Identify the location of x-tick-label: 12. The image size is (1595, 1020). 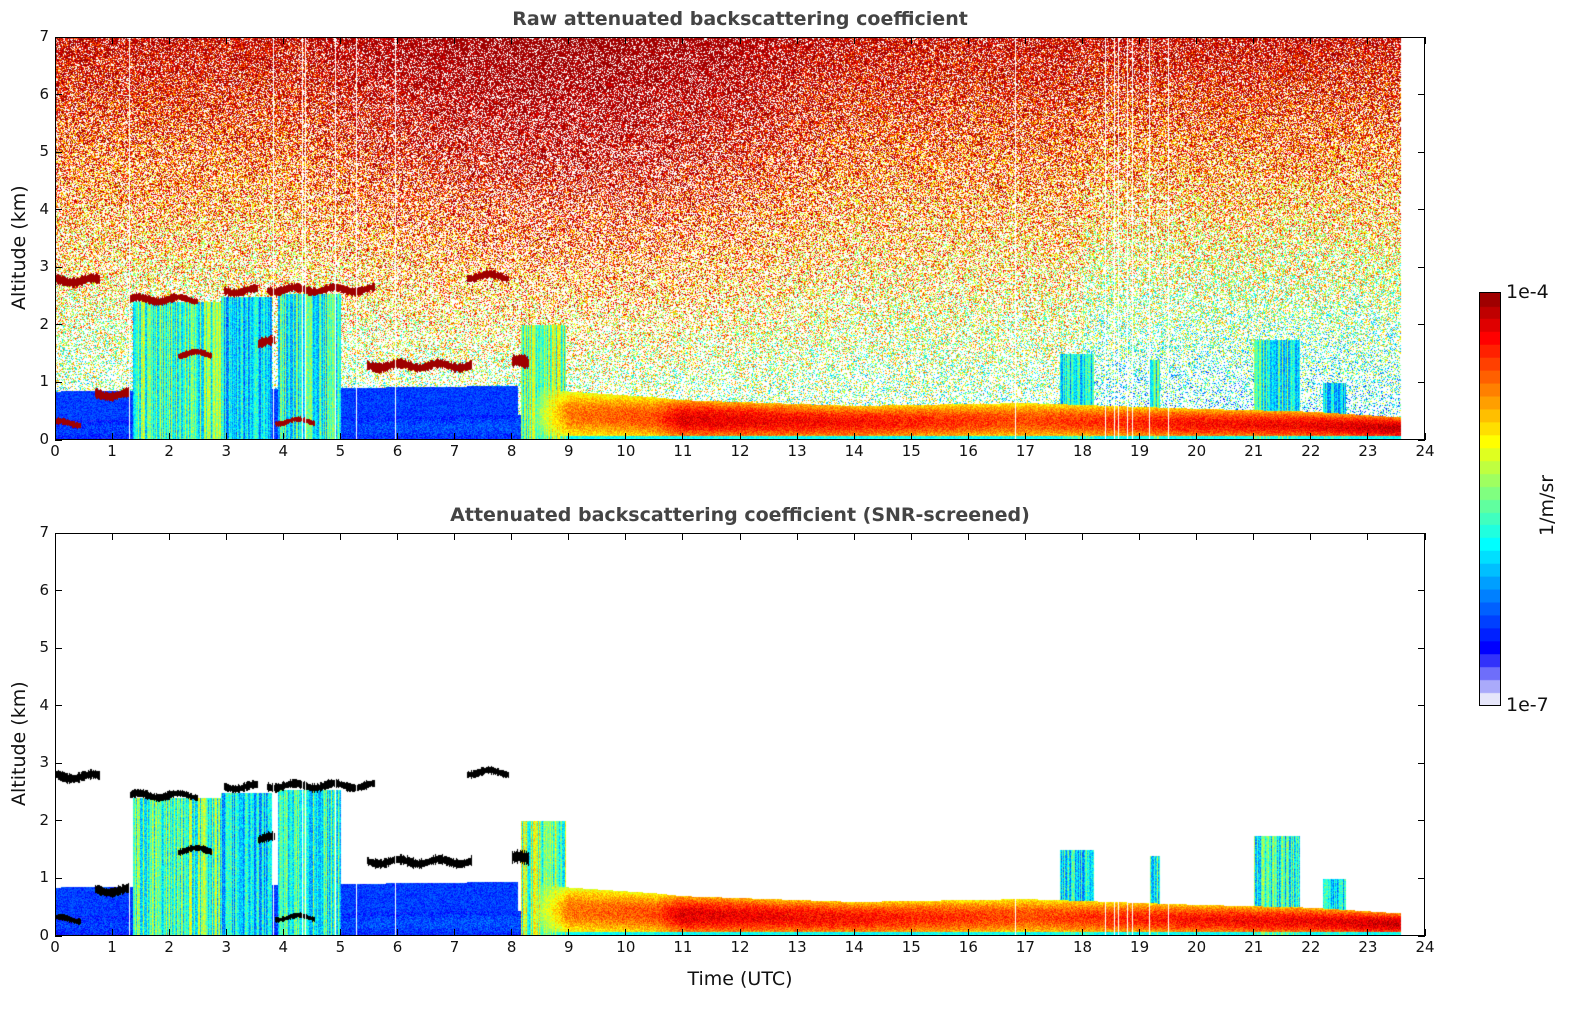
(740, 947).